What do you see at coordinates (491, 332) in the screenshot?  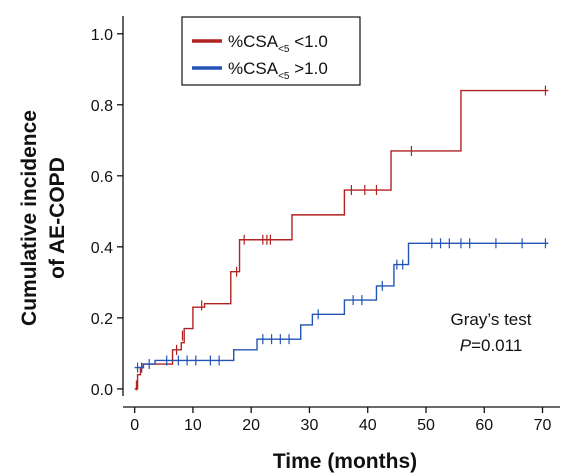 I see `annotation-grays-test: Gray’s test P=0.011` at bounding box center [491, 332].